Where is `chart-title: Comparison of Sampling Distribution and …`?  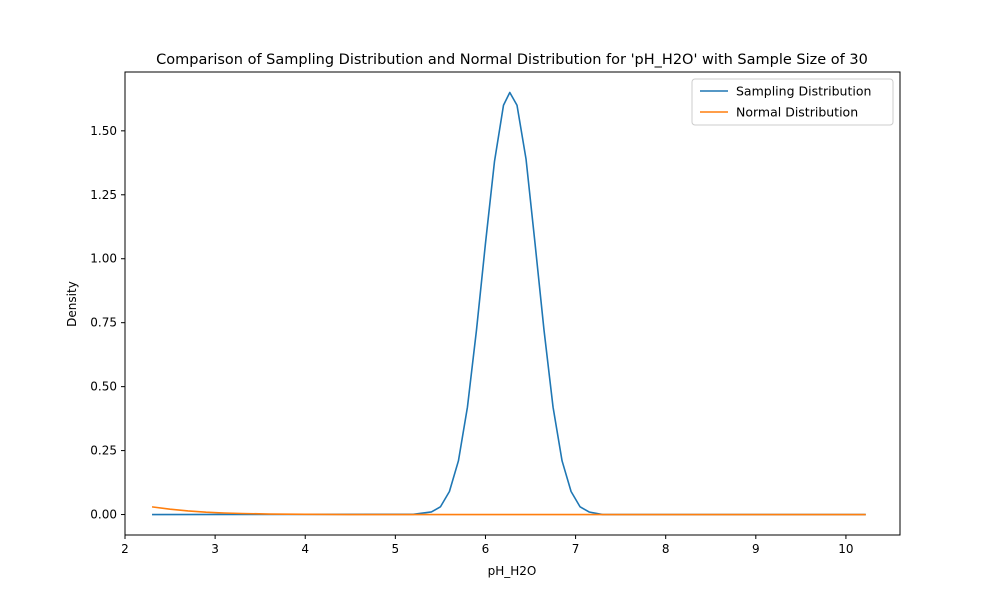 chart-title: Comparison of Sampling Distribution and … is located at coordinates (512, 60).